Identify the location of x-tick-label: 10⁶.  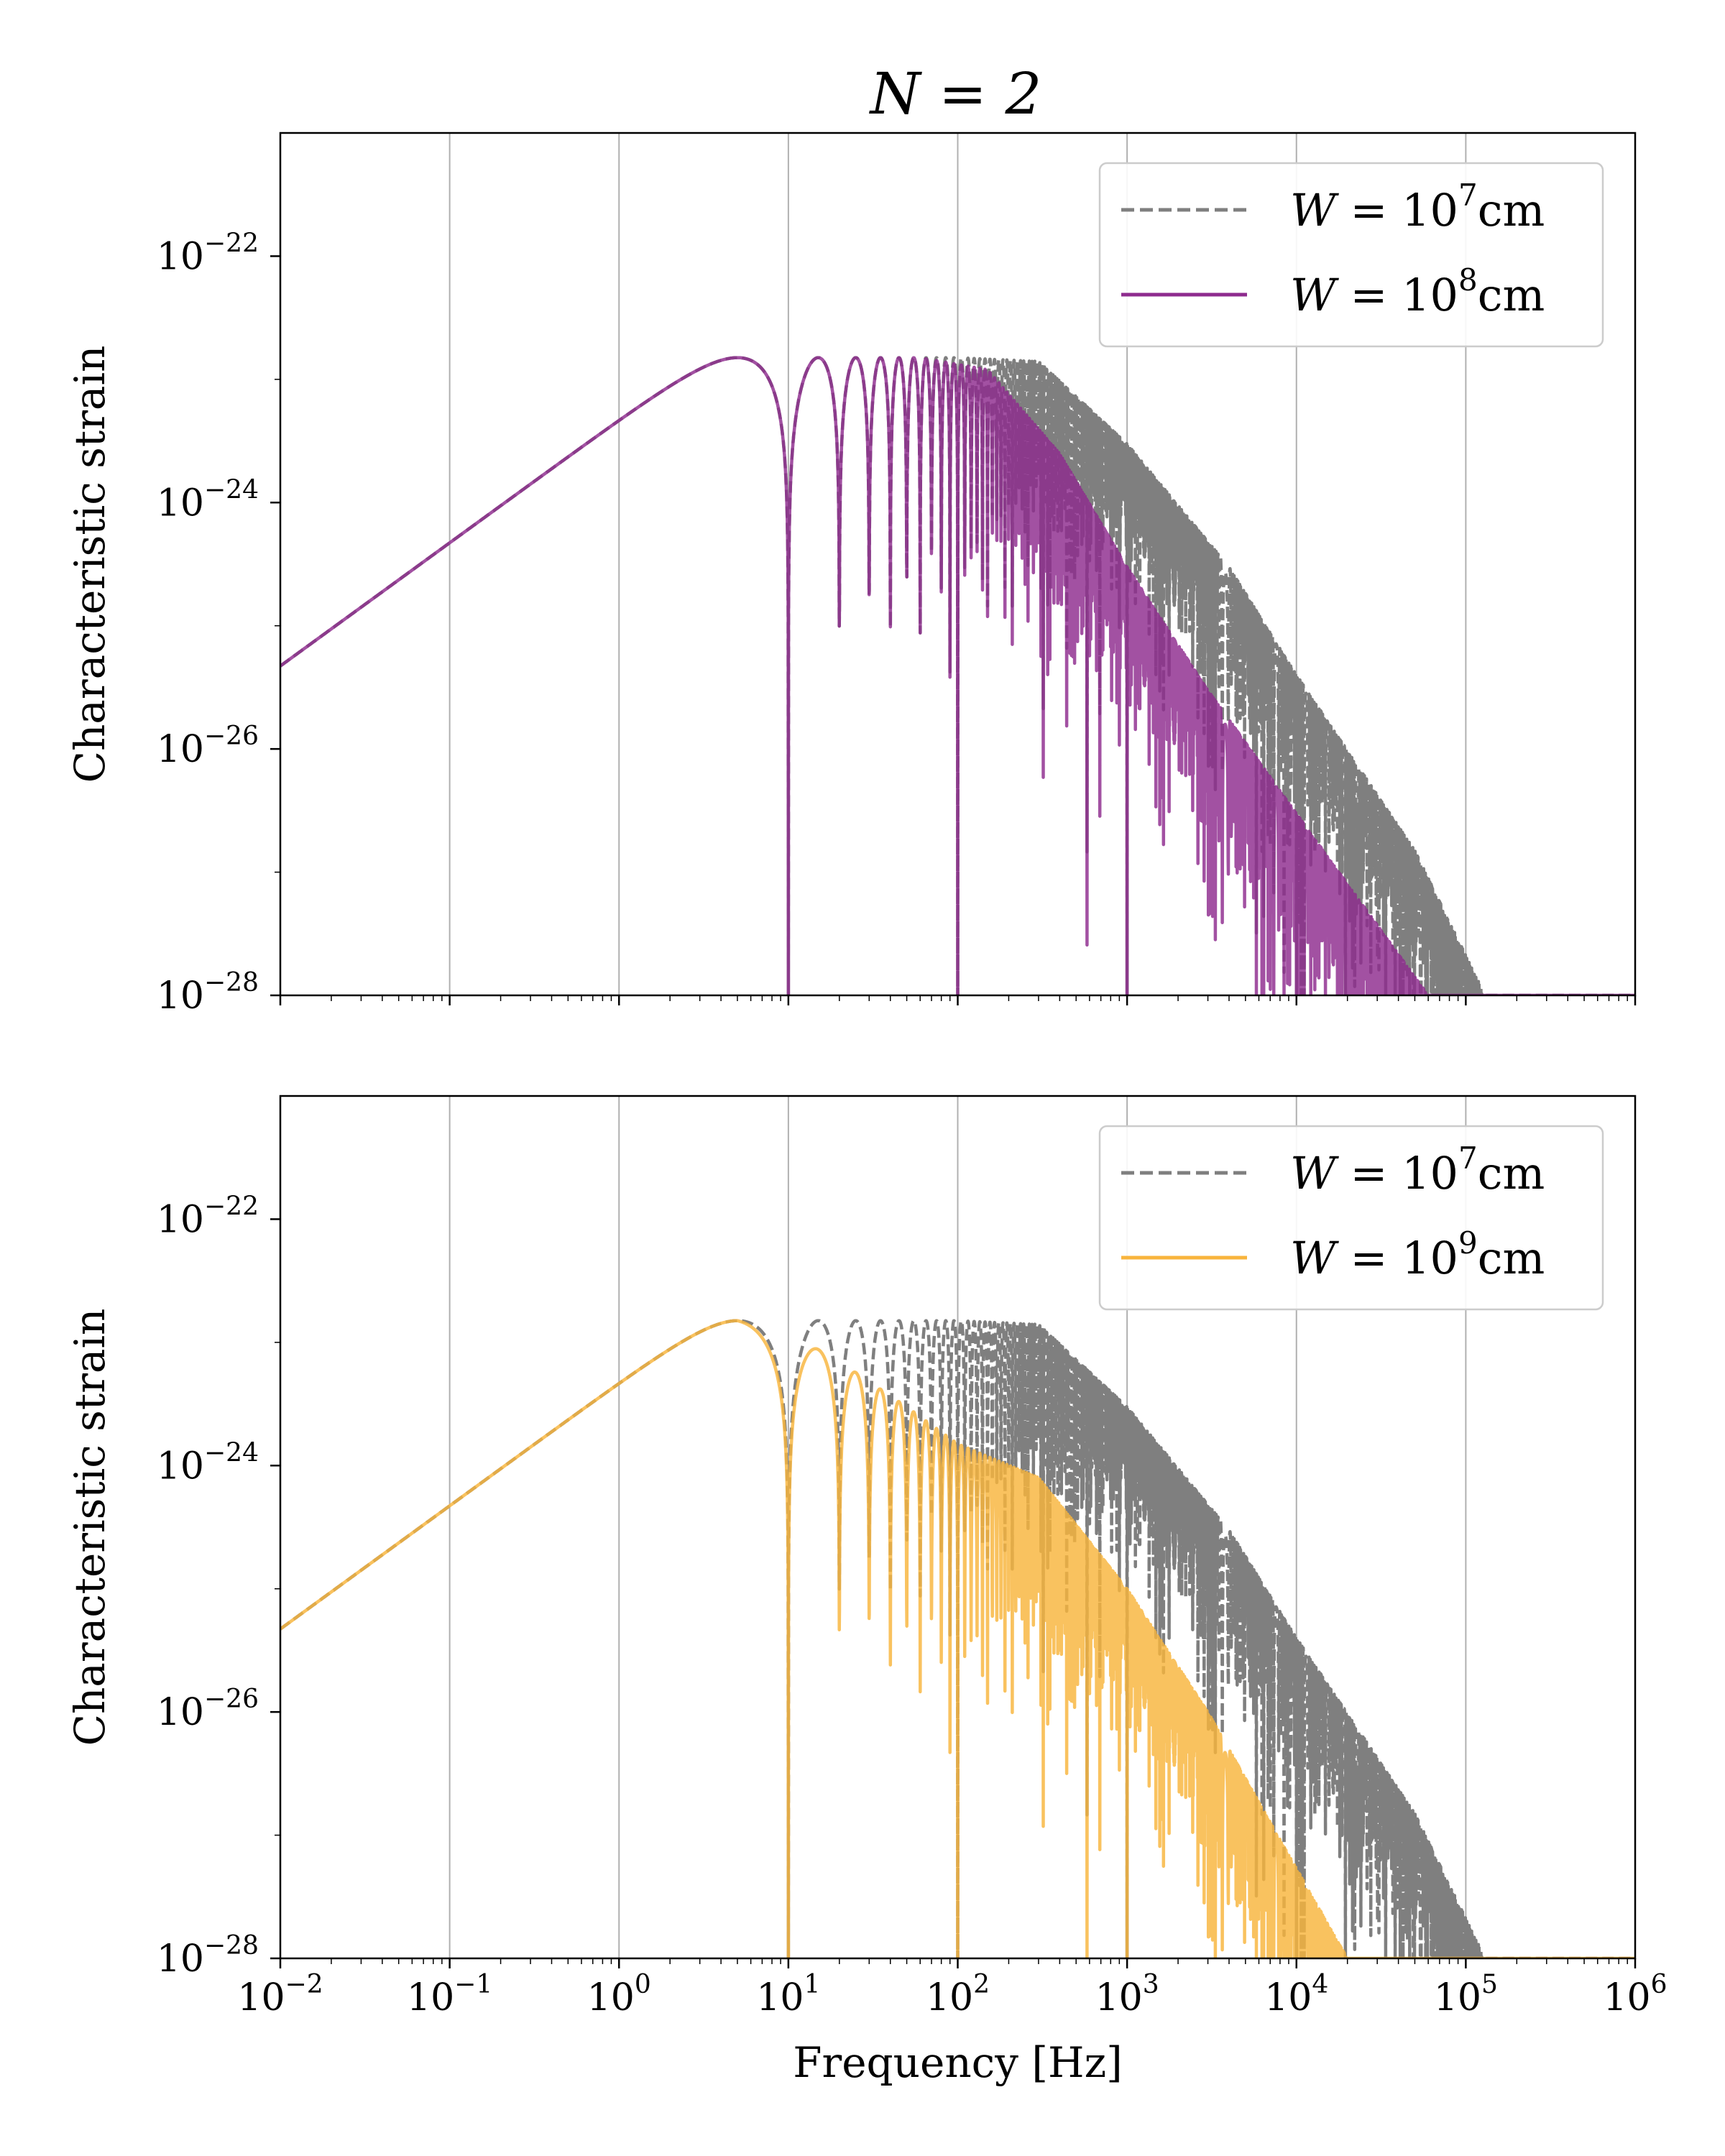
(1635, 1994).